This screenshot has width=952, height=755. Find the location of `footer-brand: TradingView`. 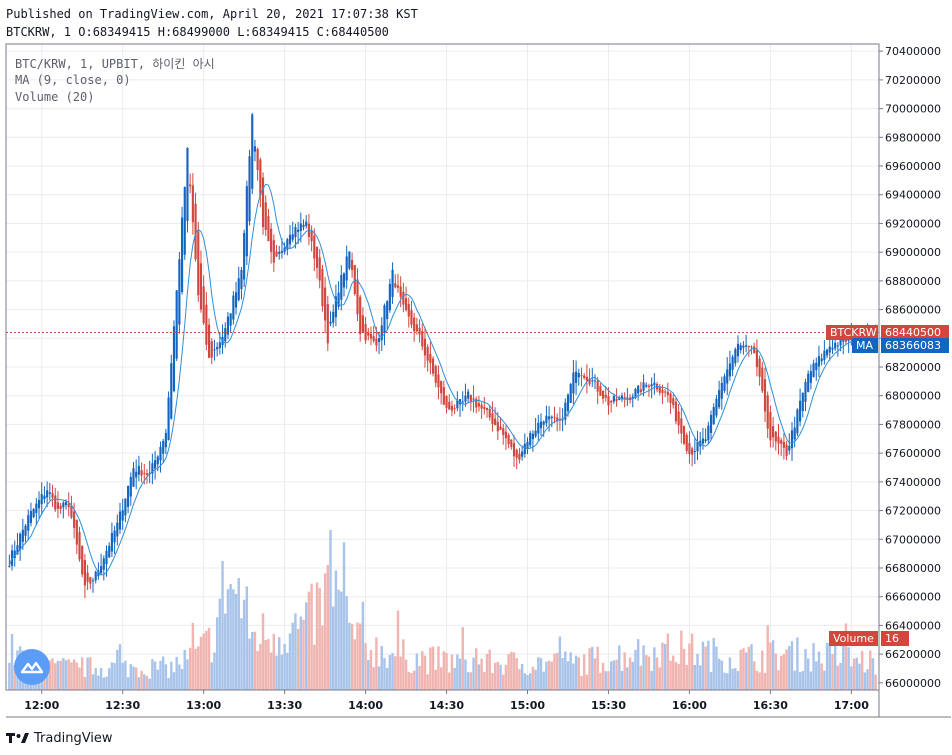

footer-brand: TradingView is located at coordinates (59, 738).